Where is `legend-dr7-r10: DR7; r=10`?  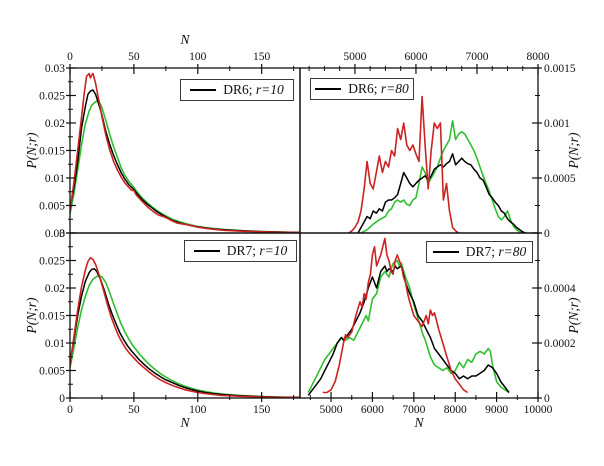
legend-dr7-r10: DR7; r=10 is located at coordinates (240, 251).